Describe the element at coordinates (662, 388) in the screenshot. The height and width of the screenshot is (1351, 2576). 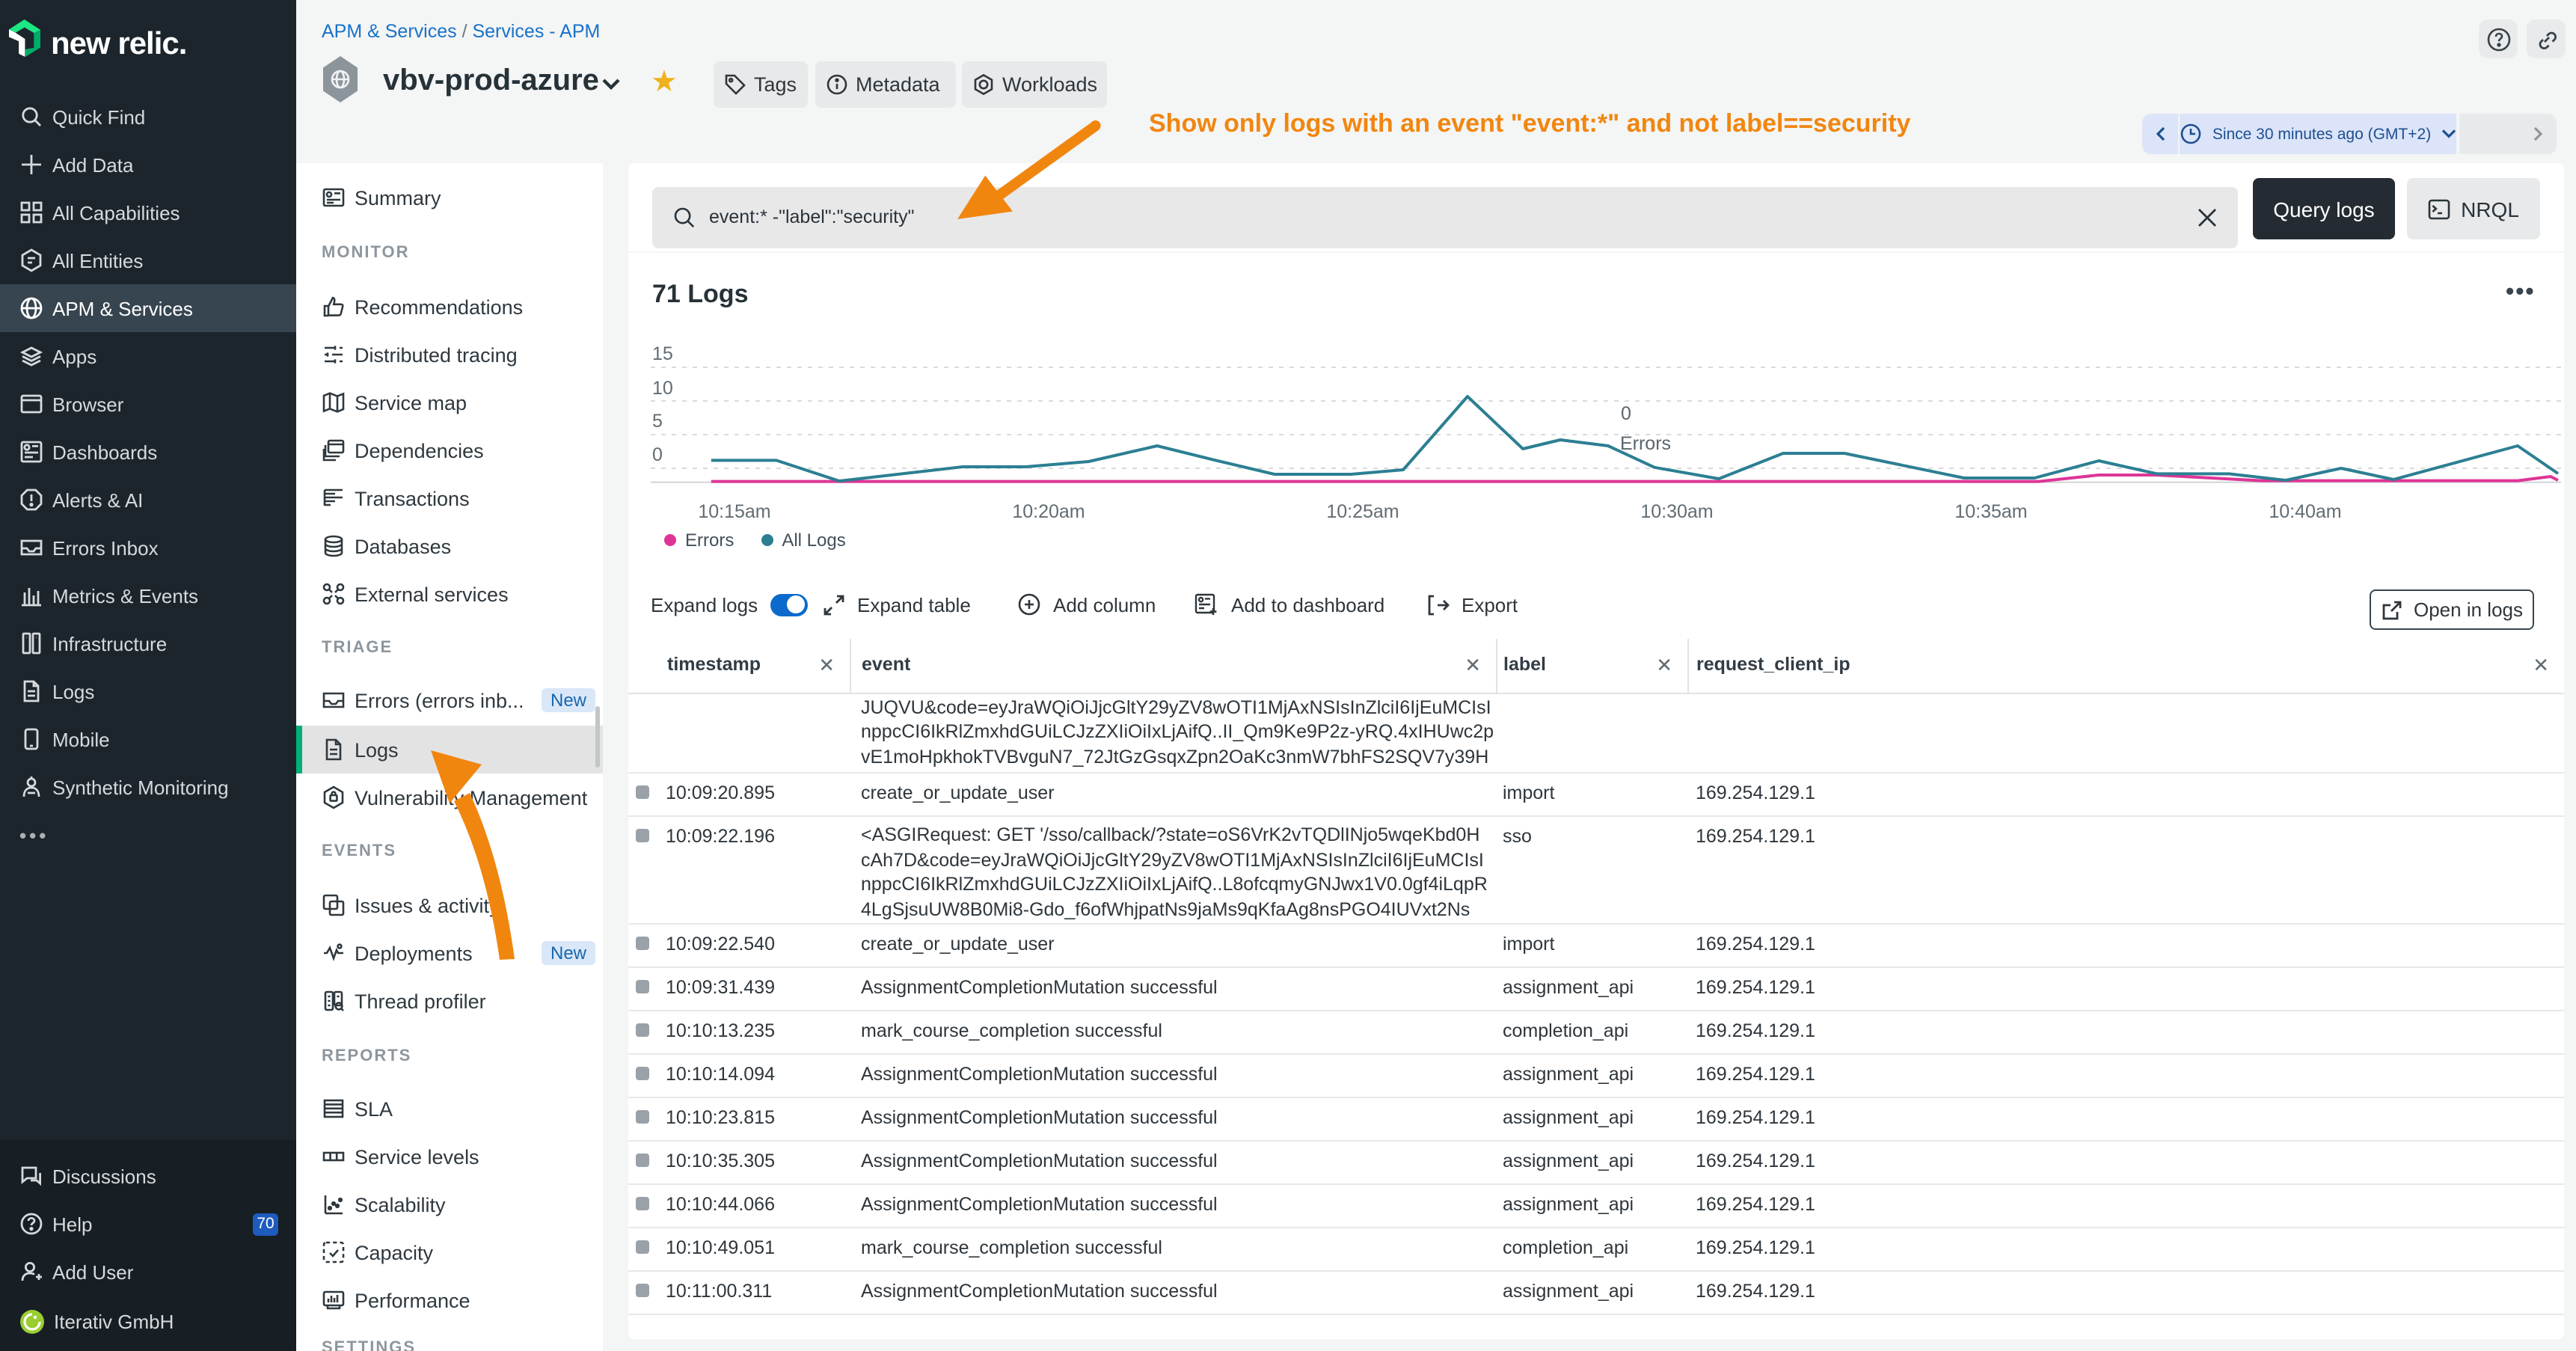
I see `svg-text: 10` at that location.